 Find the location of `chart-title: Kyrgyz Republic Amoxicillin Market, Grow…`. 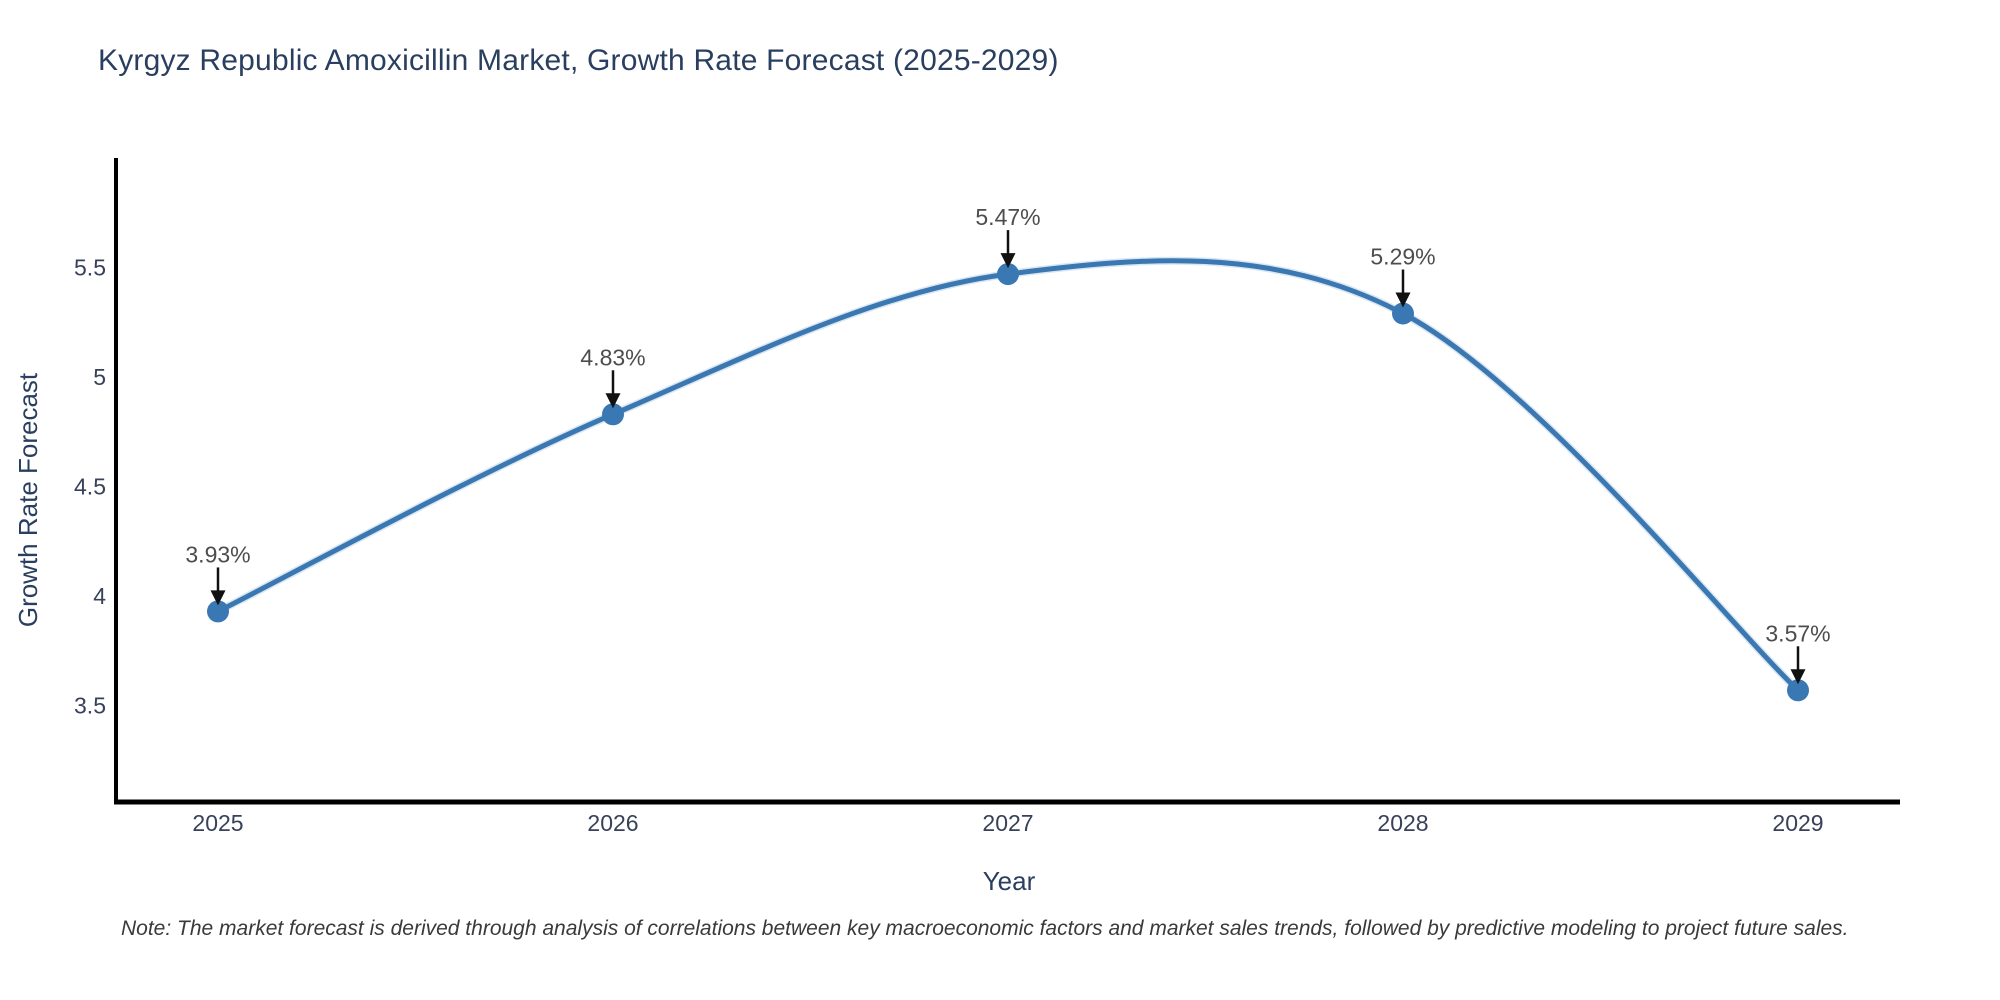

chart-title: Kyrgyz Republic Amoxicillin Market, Grow… is located at coordinates (578, 60).